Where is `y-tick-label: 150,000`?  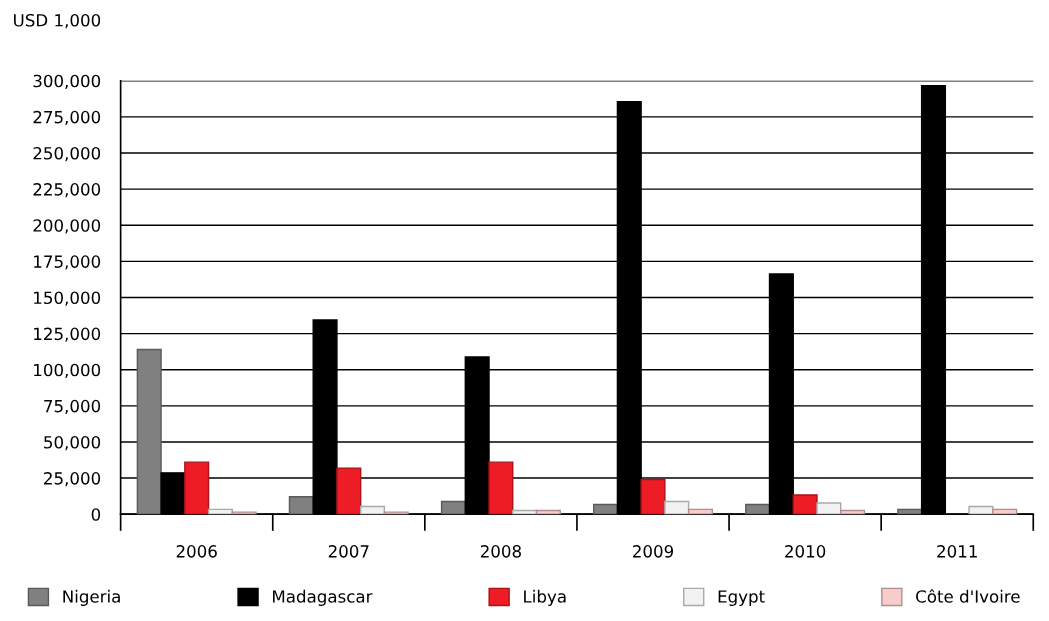
y-tick-label: 150,000 is located at coordinates (67, 298).